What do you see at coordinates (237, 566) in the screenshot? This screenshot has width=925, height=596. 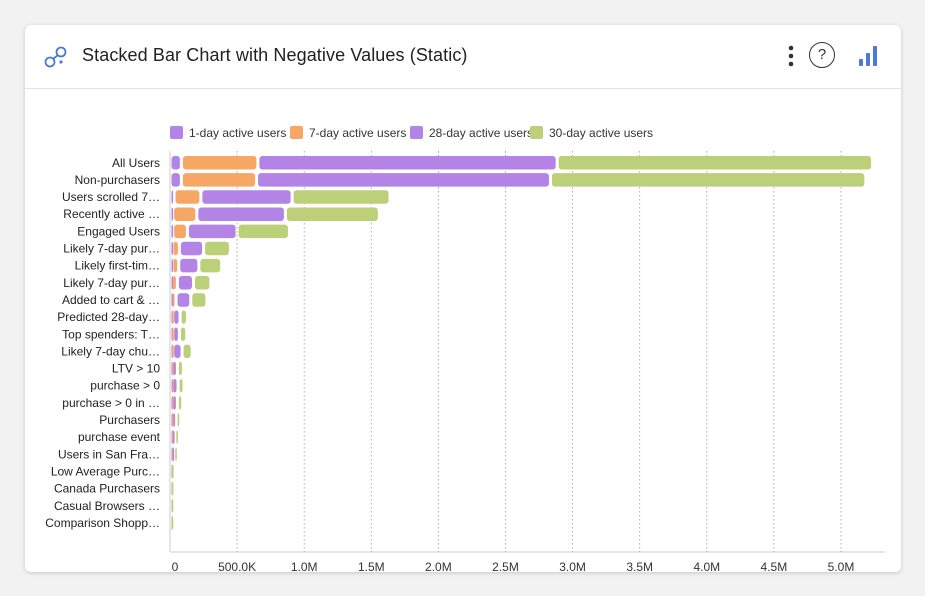 I see `x-tick-label: 500.0K` at bounding box center [237, 566].